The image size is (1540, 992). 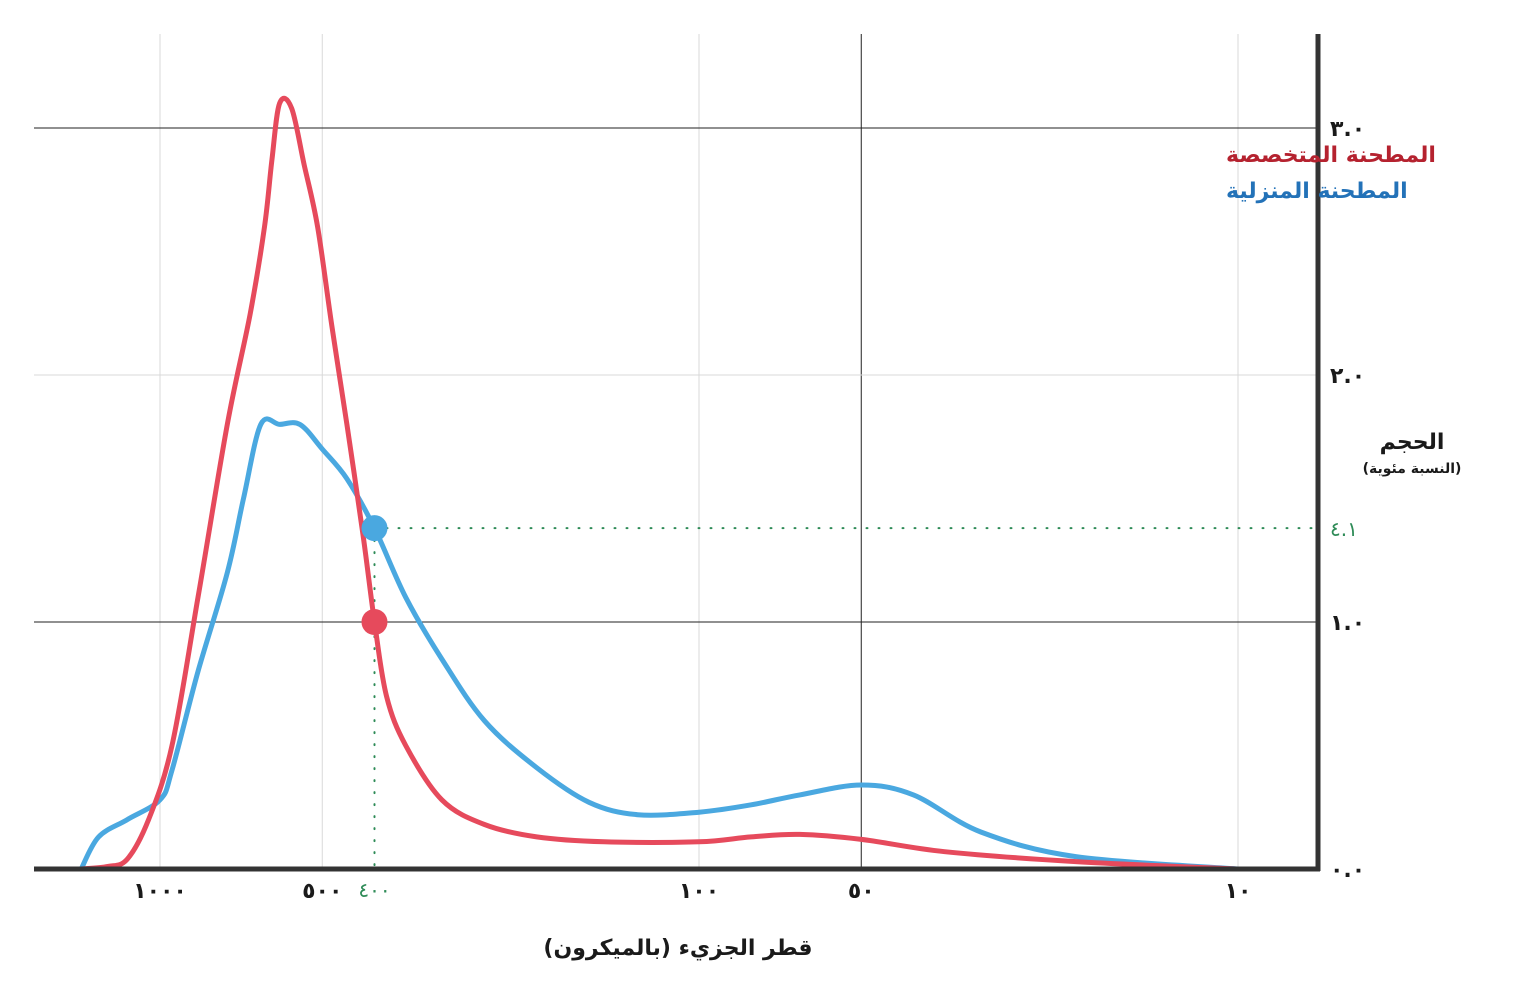 I want to click on y-tick-label: ١.٠, so click(x=1347, y=623).